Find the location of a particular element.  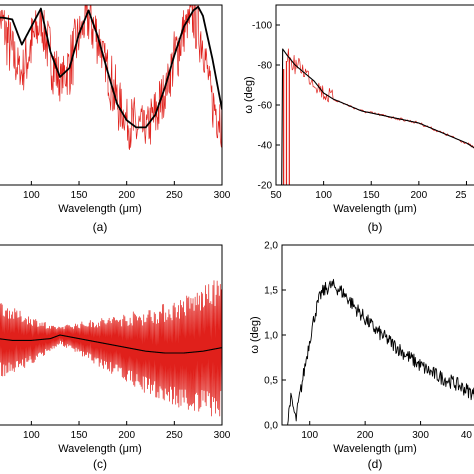

panel-label: (c) is located at coordinates (100, 464).